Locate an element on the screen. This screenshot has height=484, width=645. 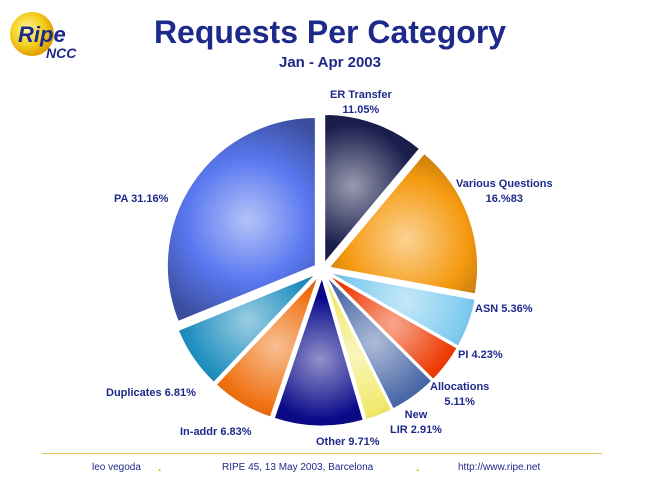
pie-slice-in-addr is located at coordinates (267, 347).